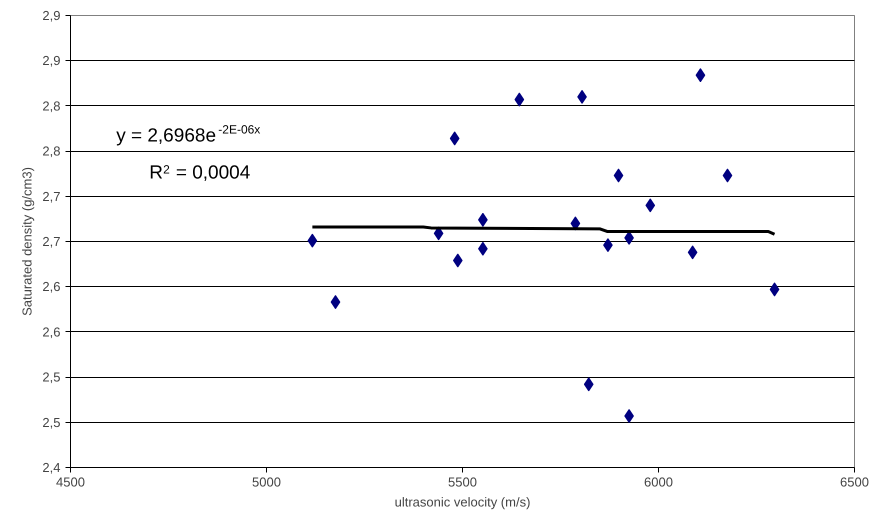 The width and height of the screenshot is (879, 527). I want to click on x-tick-label: 6500, so click(854, 482).